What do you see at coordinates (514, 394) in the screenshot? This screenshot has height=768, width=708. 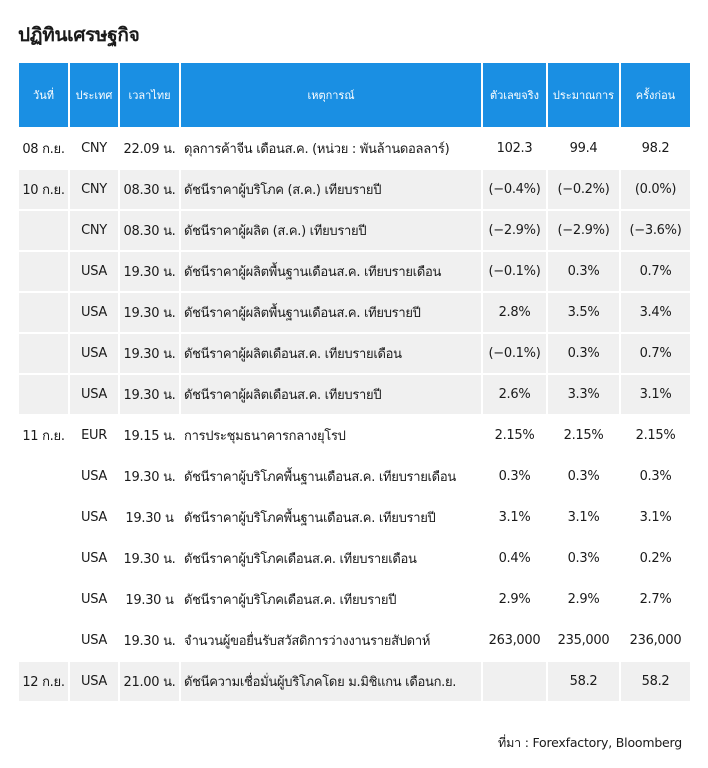 I see `cell-actual: 2.6%` at bounding box center [514, 394].